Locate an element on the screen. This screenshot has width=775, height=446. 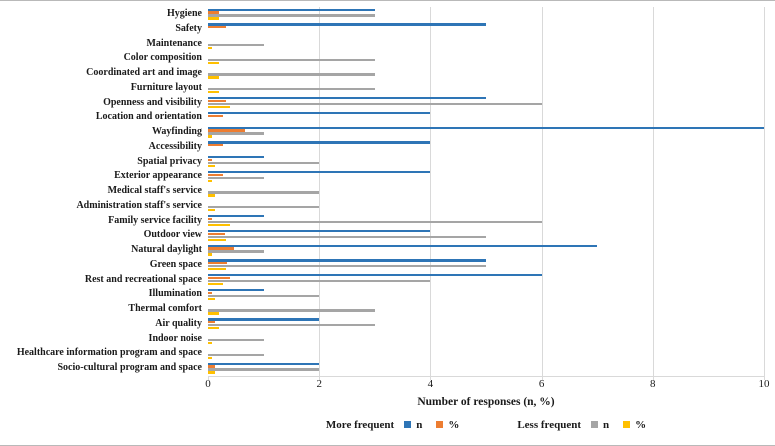
legend-entry: n is located at coordinates (600, 425).